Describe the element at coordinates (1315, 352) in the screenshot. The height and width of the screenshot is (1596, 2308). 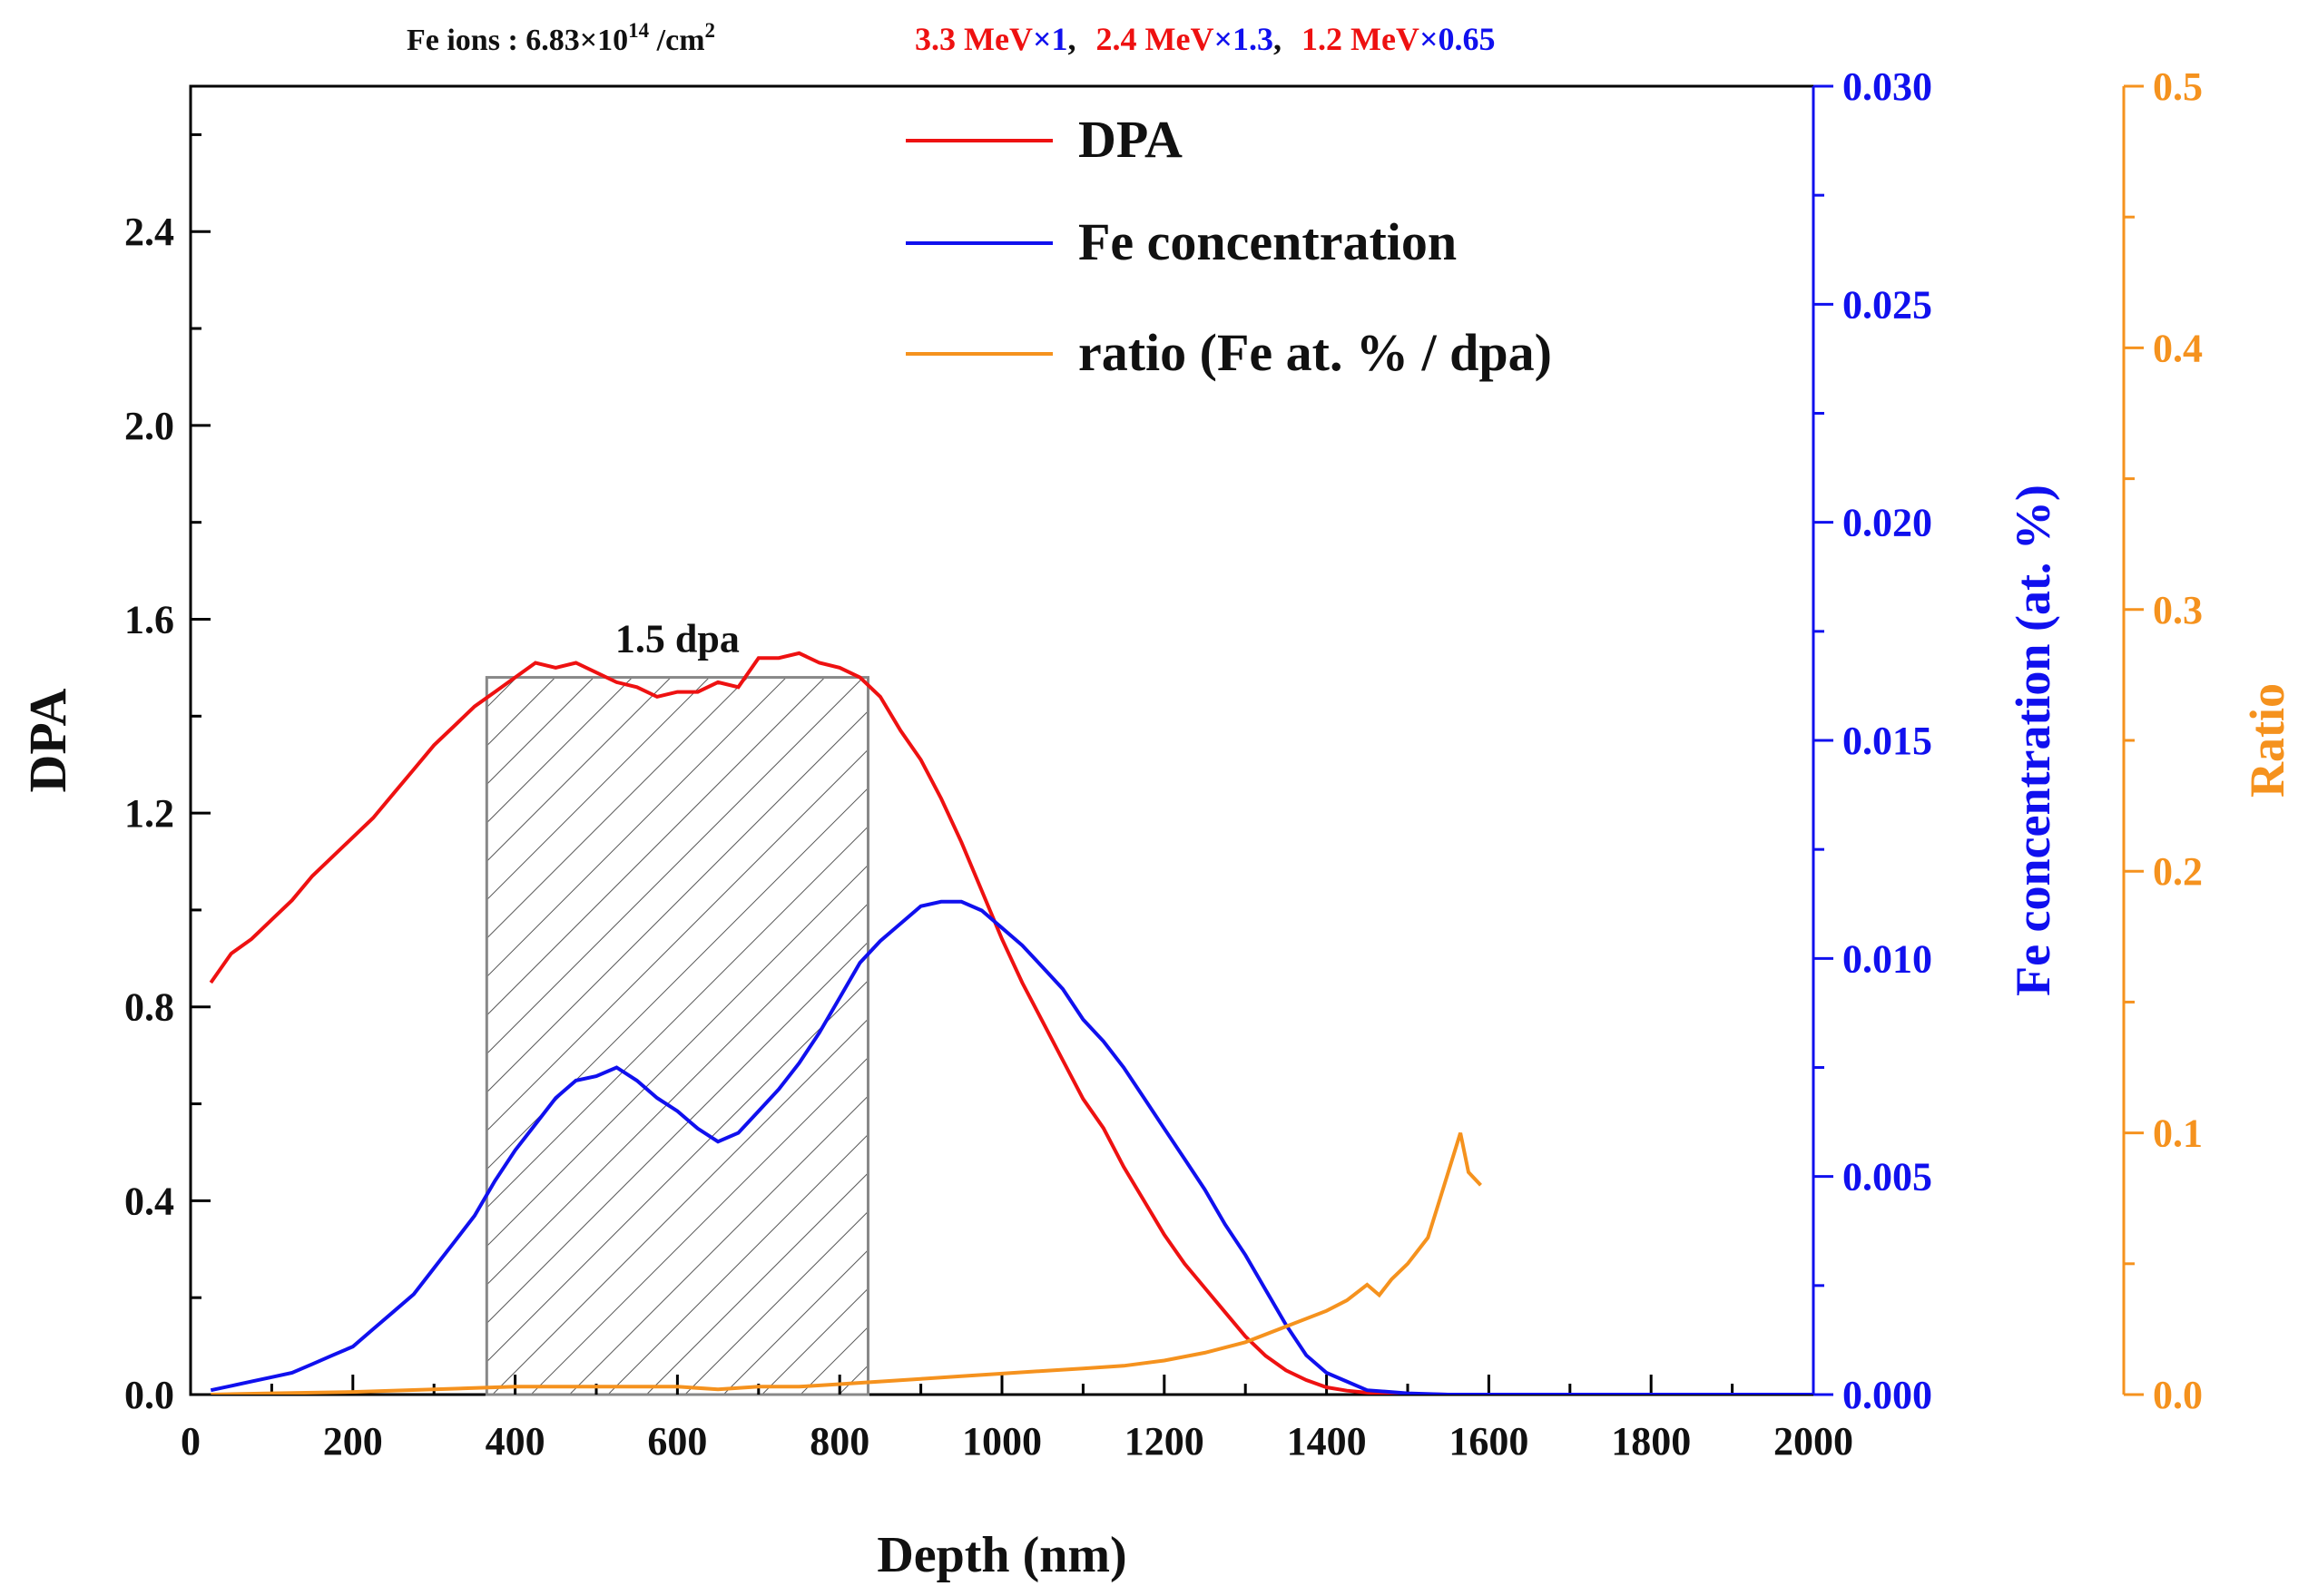
I see `legend-label-ratio: ratio (Fe at. % / dpa)` at that location.